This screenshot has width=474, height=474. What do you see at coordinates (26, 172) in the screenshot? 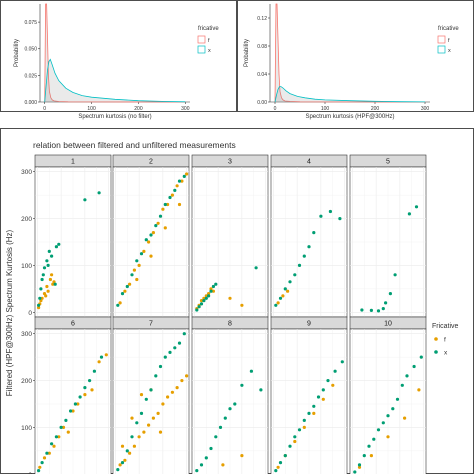
I see `y-tick-label: 300` at bounding box center [26, 172].